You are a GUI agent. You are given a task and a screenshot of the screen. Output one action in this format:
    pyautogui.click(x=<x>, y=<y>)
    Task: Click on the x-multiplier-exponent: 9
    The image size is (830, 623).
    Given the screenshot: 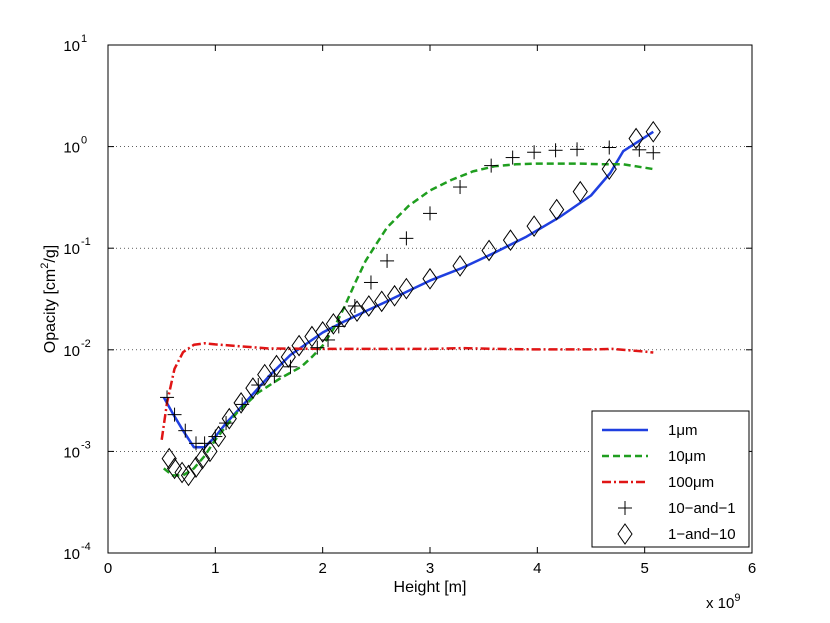 What is the action you would take?
    pyautogui.click(x=737, y=598)
    